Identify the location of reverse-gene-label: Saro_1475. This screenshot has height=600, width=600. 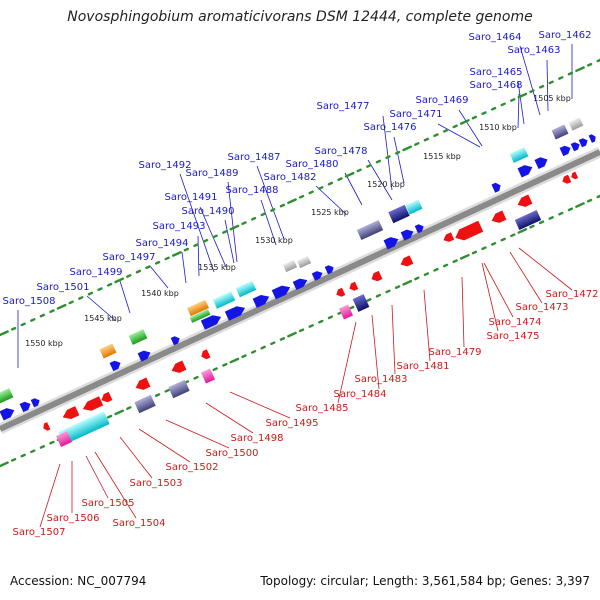
(513, 336).